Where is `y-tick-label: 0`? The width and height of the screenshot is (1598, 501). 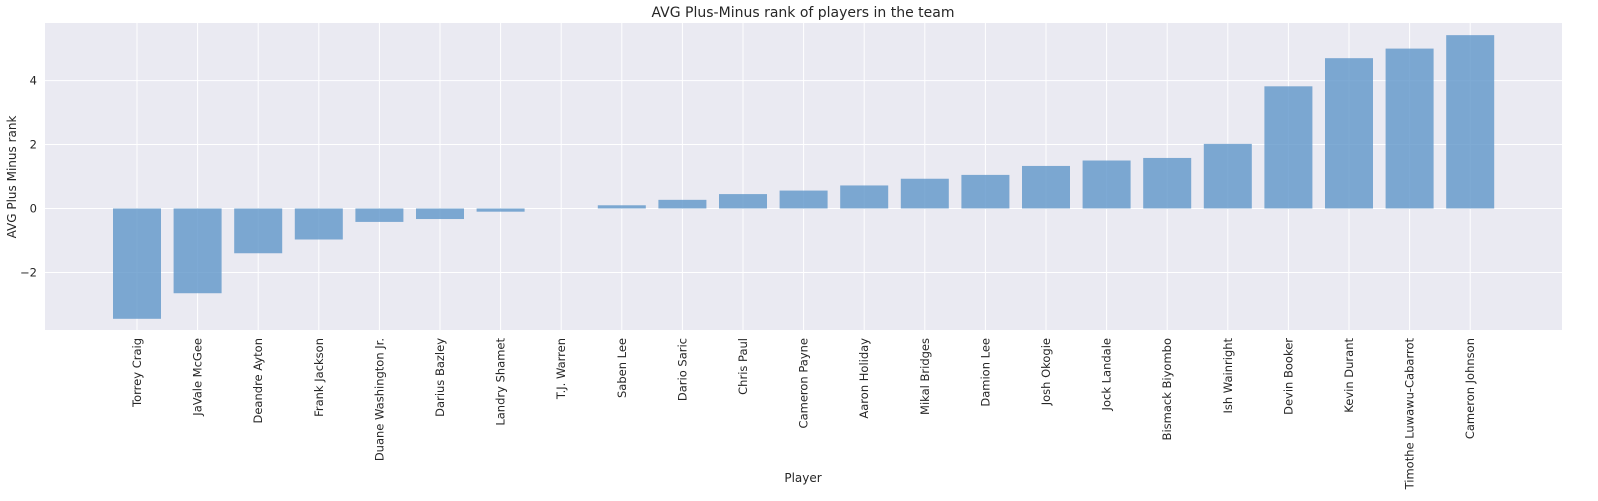
y-tick-label: 0 is located at coordinates (33, 208).